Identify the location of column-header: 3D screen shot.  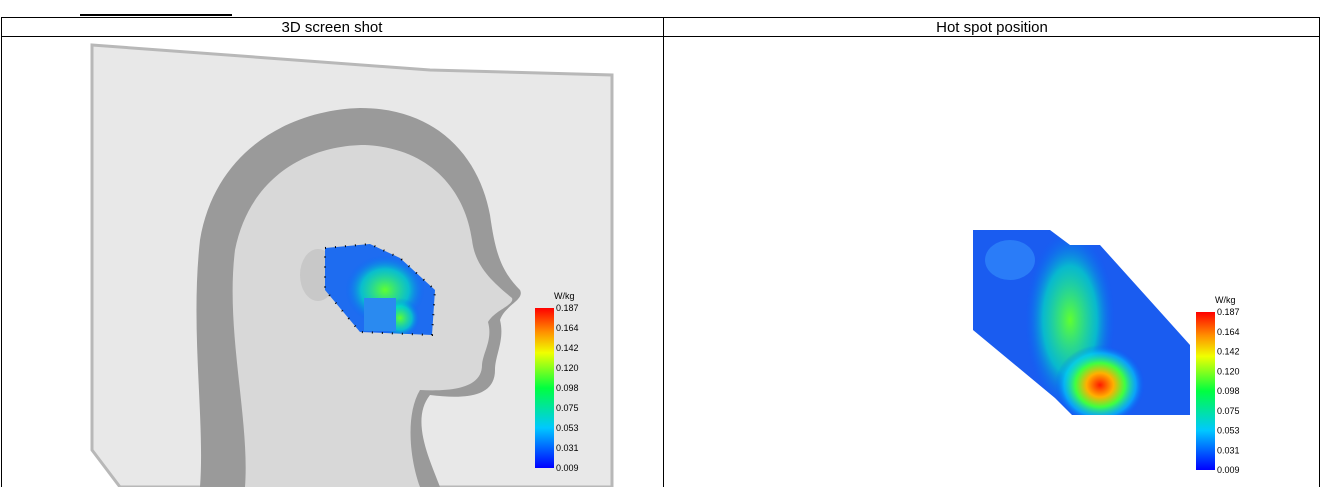
(333, 27).